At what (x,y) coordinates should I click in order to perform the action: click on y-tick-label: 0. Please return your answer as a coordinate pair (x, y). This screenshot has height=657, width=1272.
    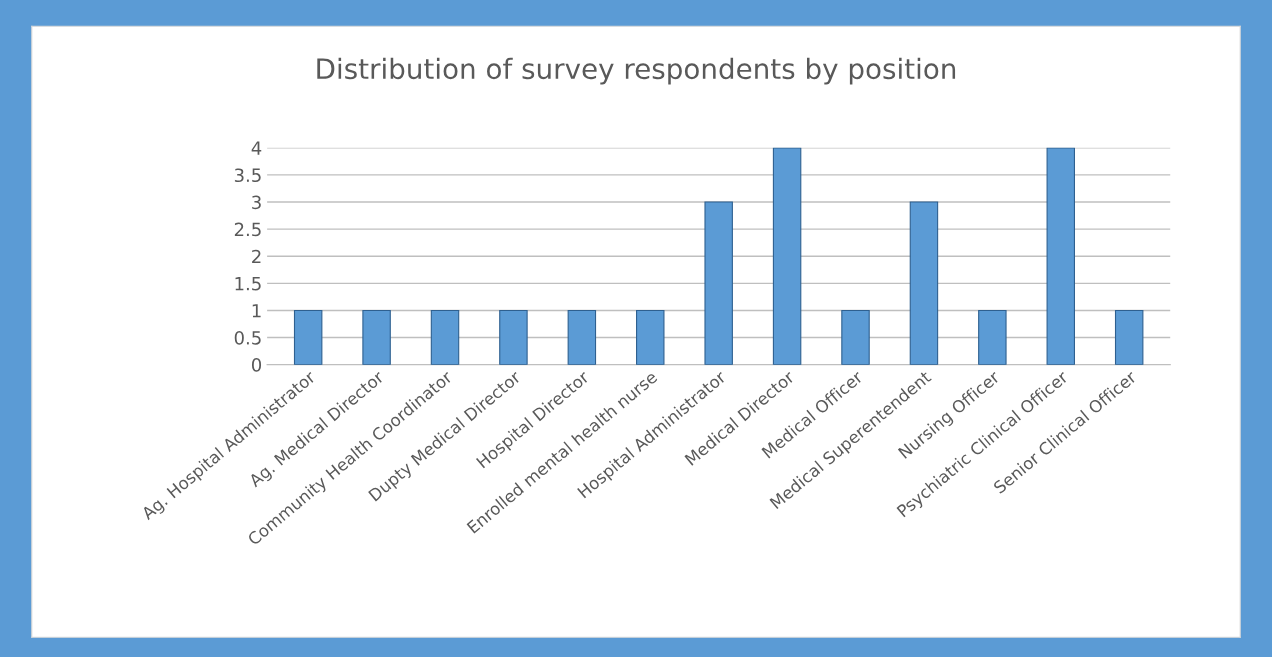
    Looking at the image, I should click on (256, 365).